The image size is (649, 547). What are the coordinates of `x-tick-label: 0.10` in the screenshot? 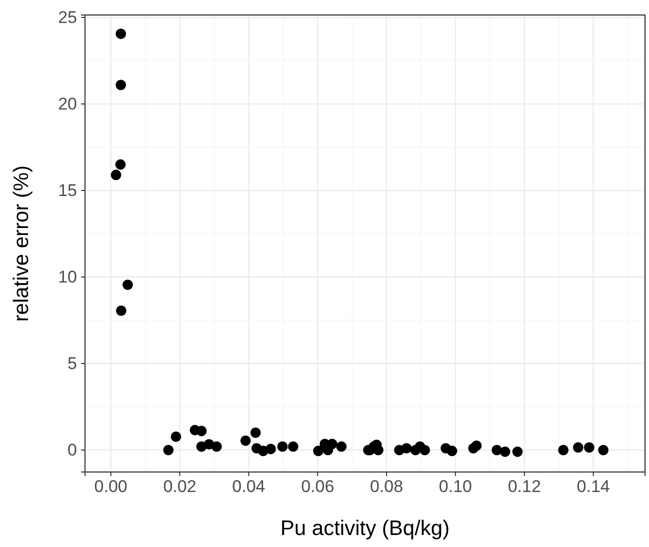 It's located at (455, 486).